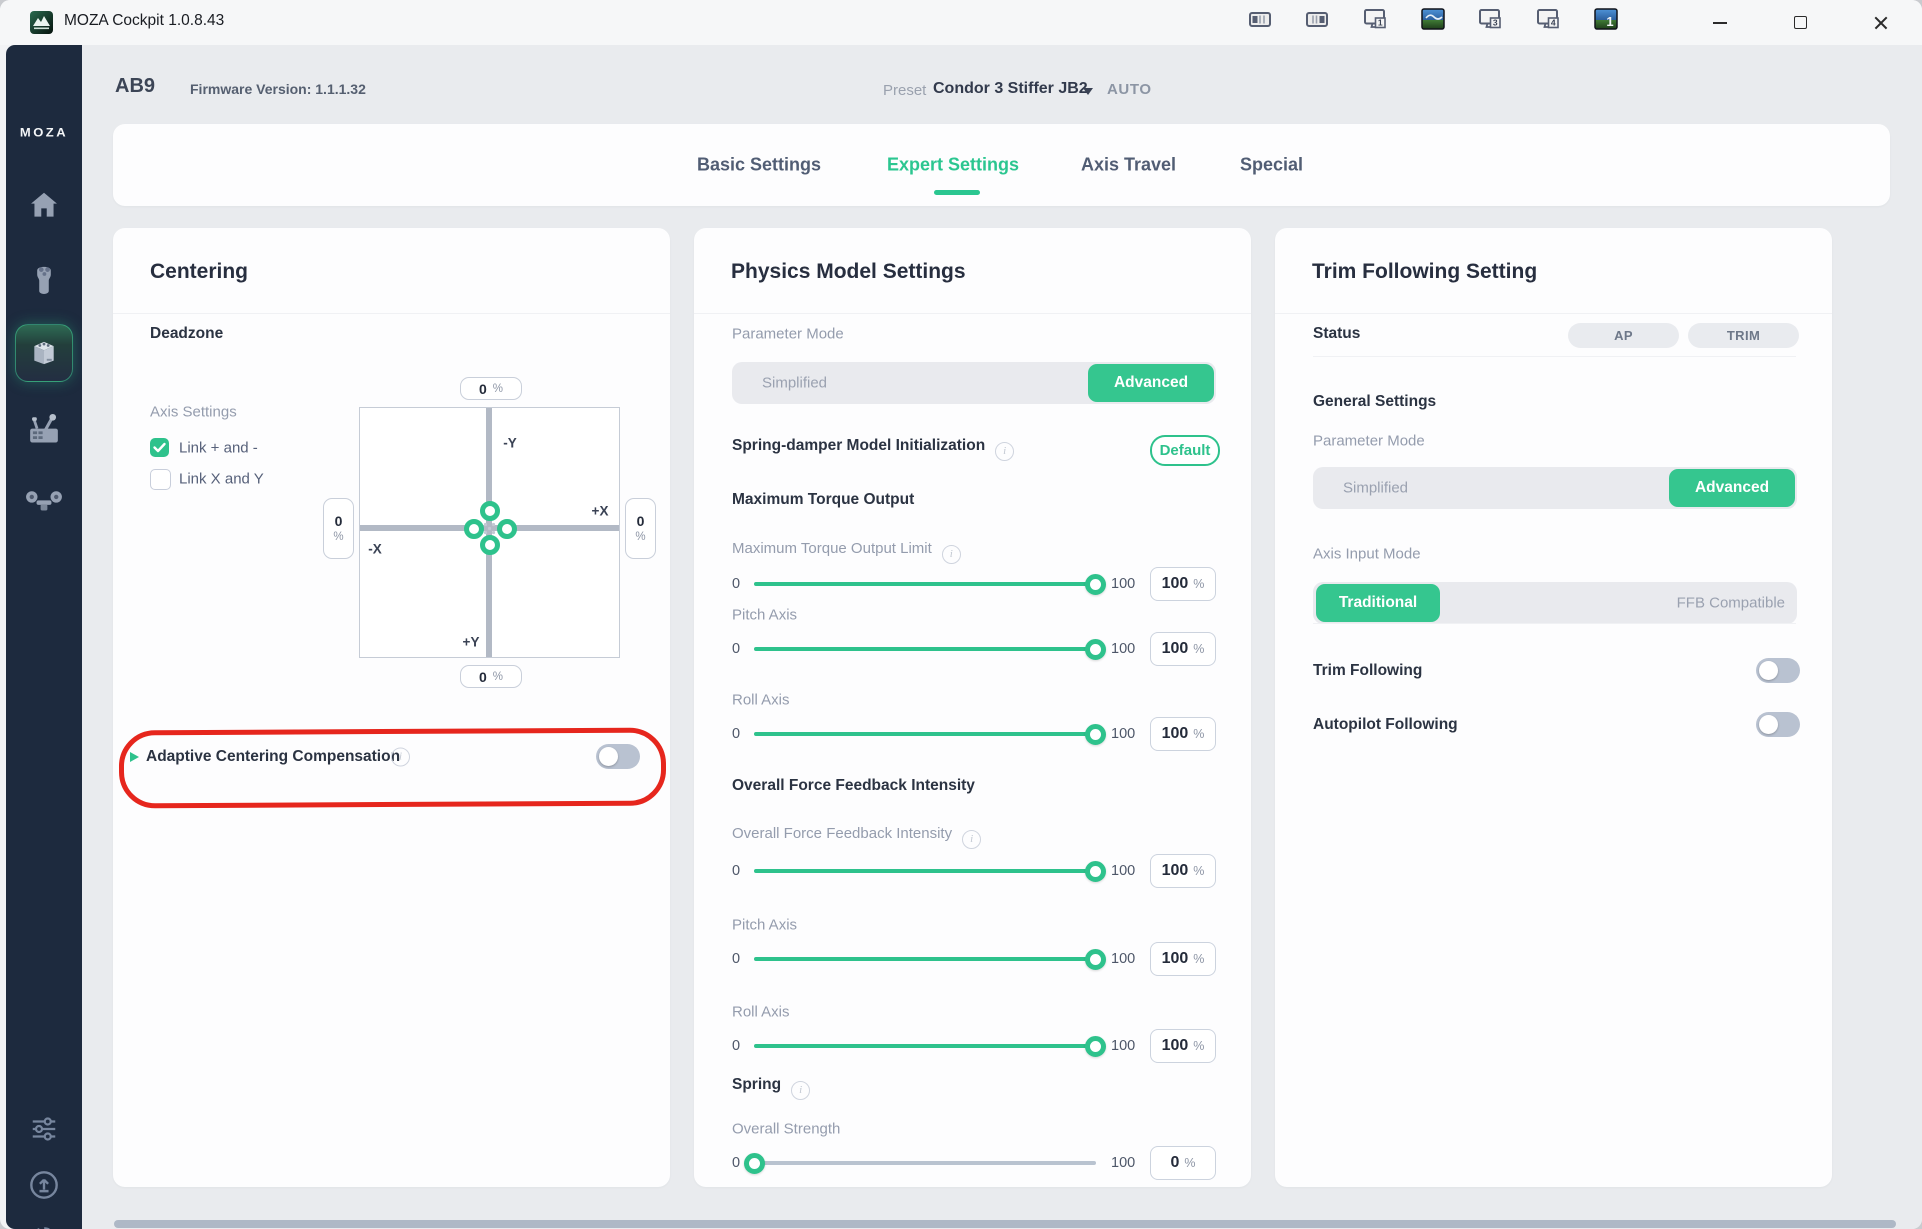  I want to click on taskbar-card-right-icon, so click(1317, 19).